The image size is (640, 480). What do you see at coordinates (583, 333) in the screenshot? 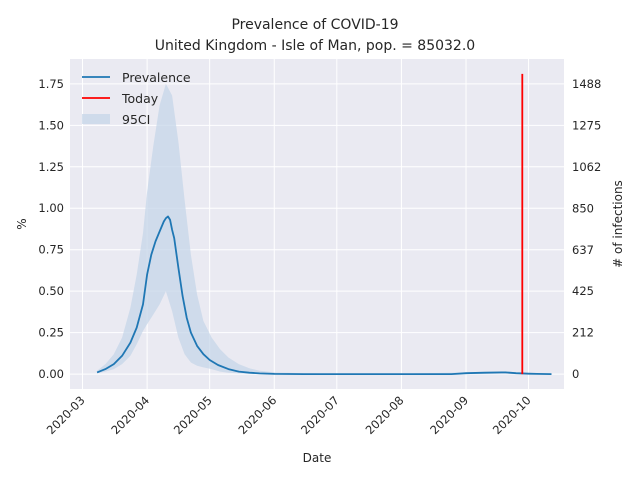
I see `y-right-tick-label: 212` at bounding box center [583, 333].